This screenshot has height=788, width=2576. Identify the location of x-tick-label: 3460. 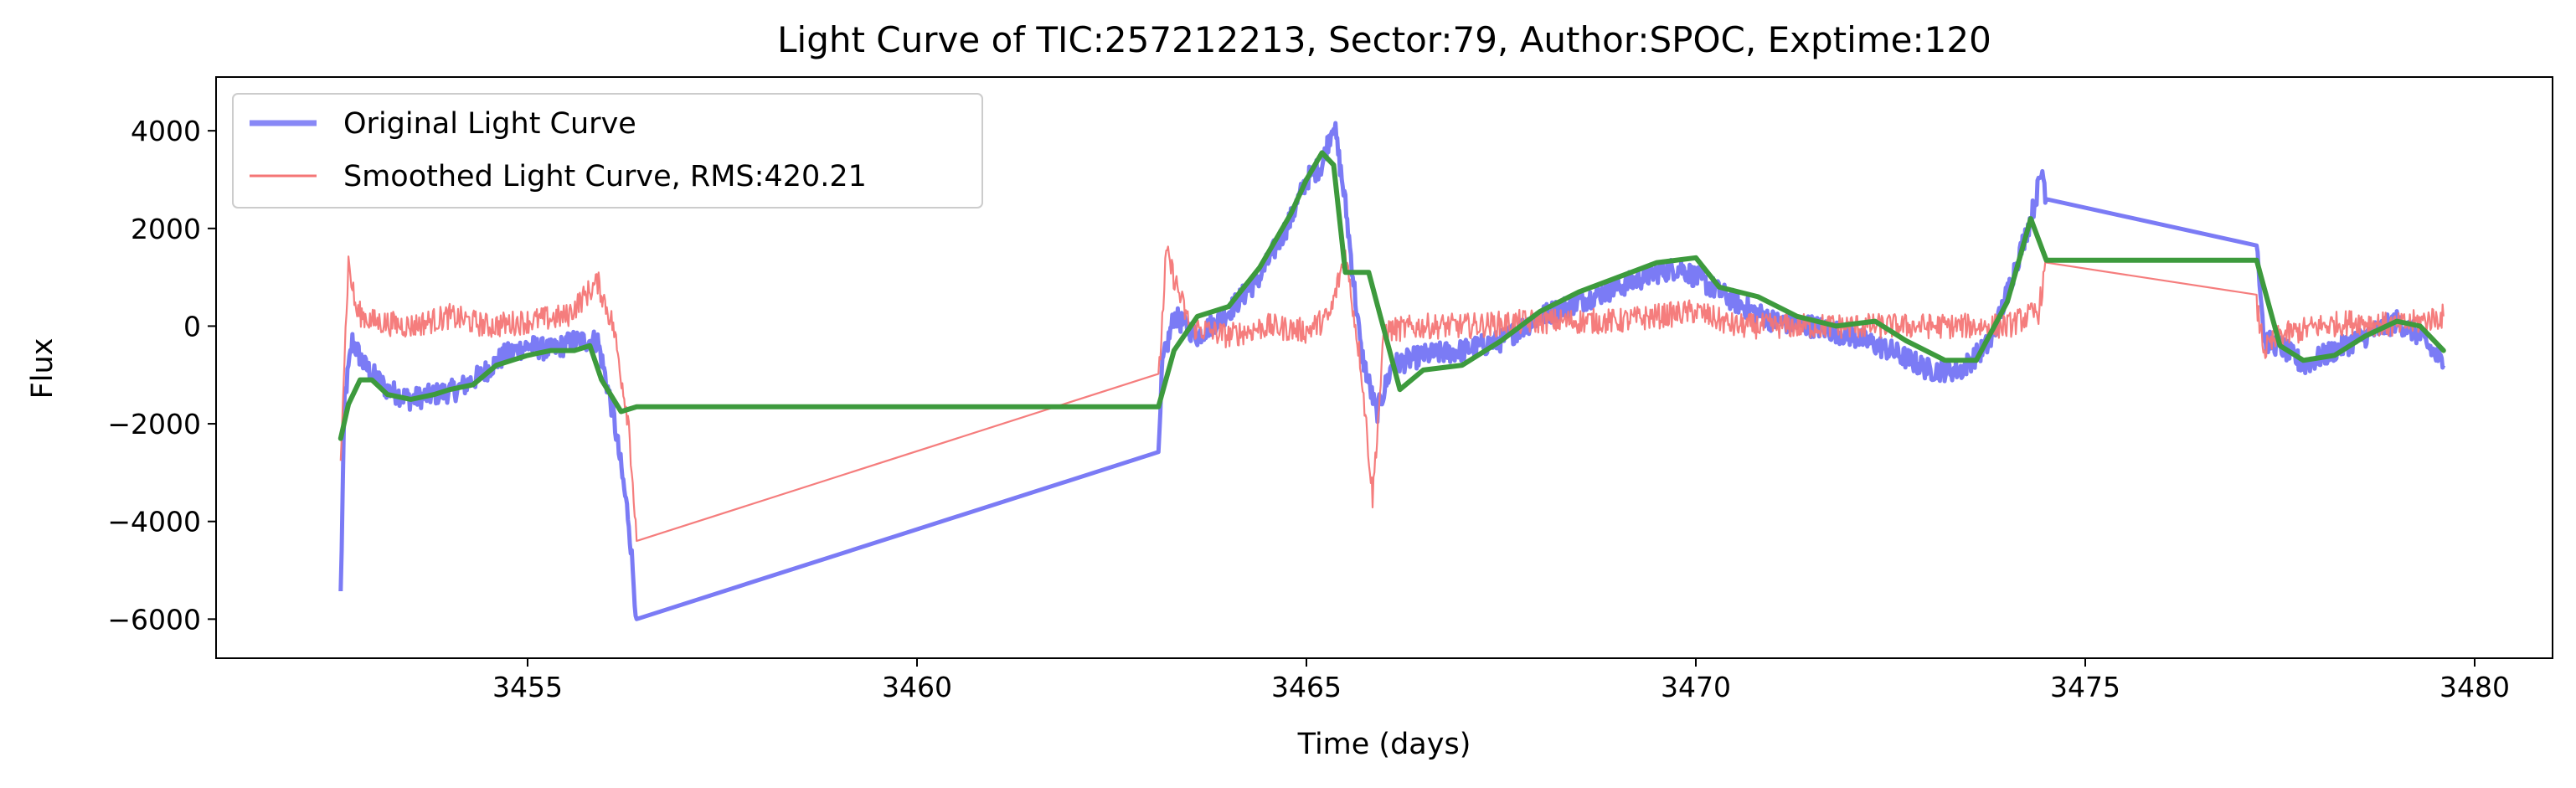
(917, 687).